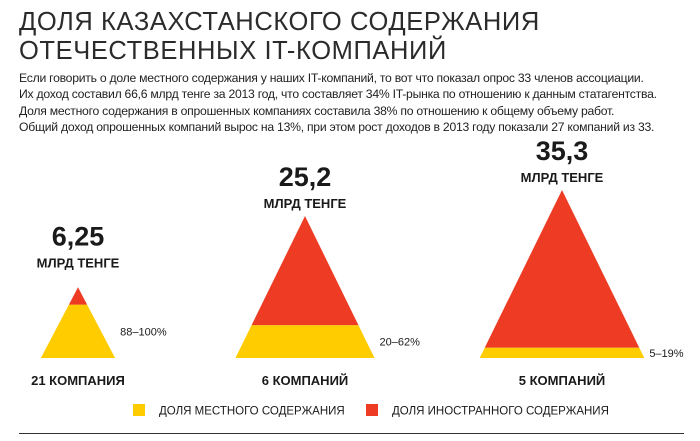  Describe the element at coordinates (233, 51) in the screenshot. I see `title-line-2: ОТЕЧЕСТВЕННЫХ IT-КОМПАНИЙ` at that location.